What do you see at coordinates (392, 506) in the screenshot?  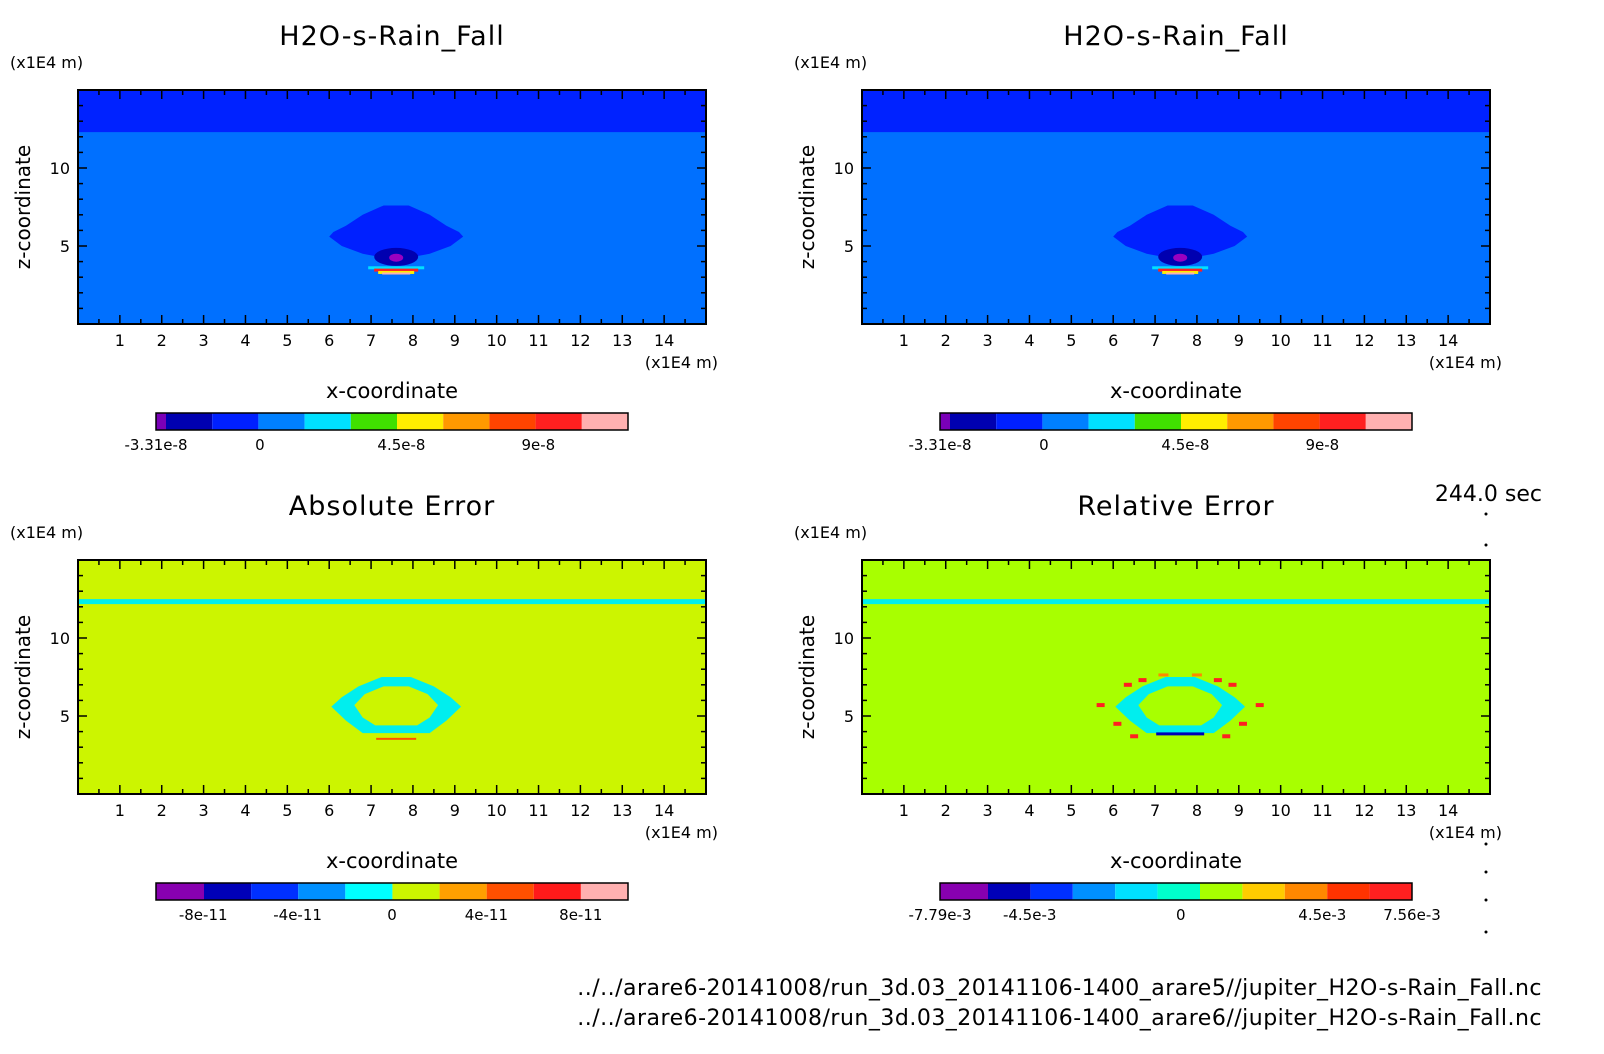 I see `chart-title: Absolute Error` at bounding box center [392, 506].